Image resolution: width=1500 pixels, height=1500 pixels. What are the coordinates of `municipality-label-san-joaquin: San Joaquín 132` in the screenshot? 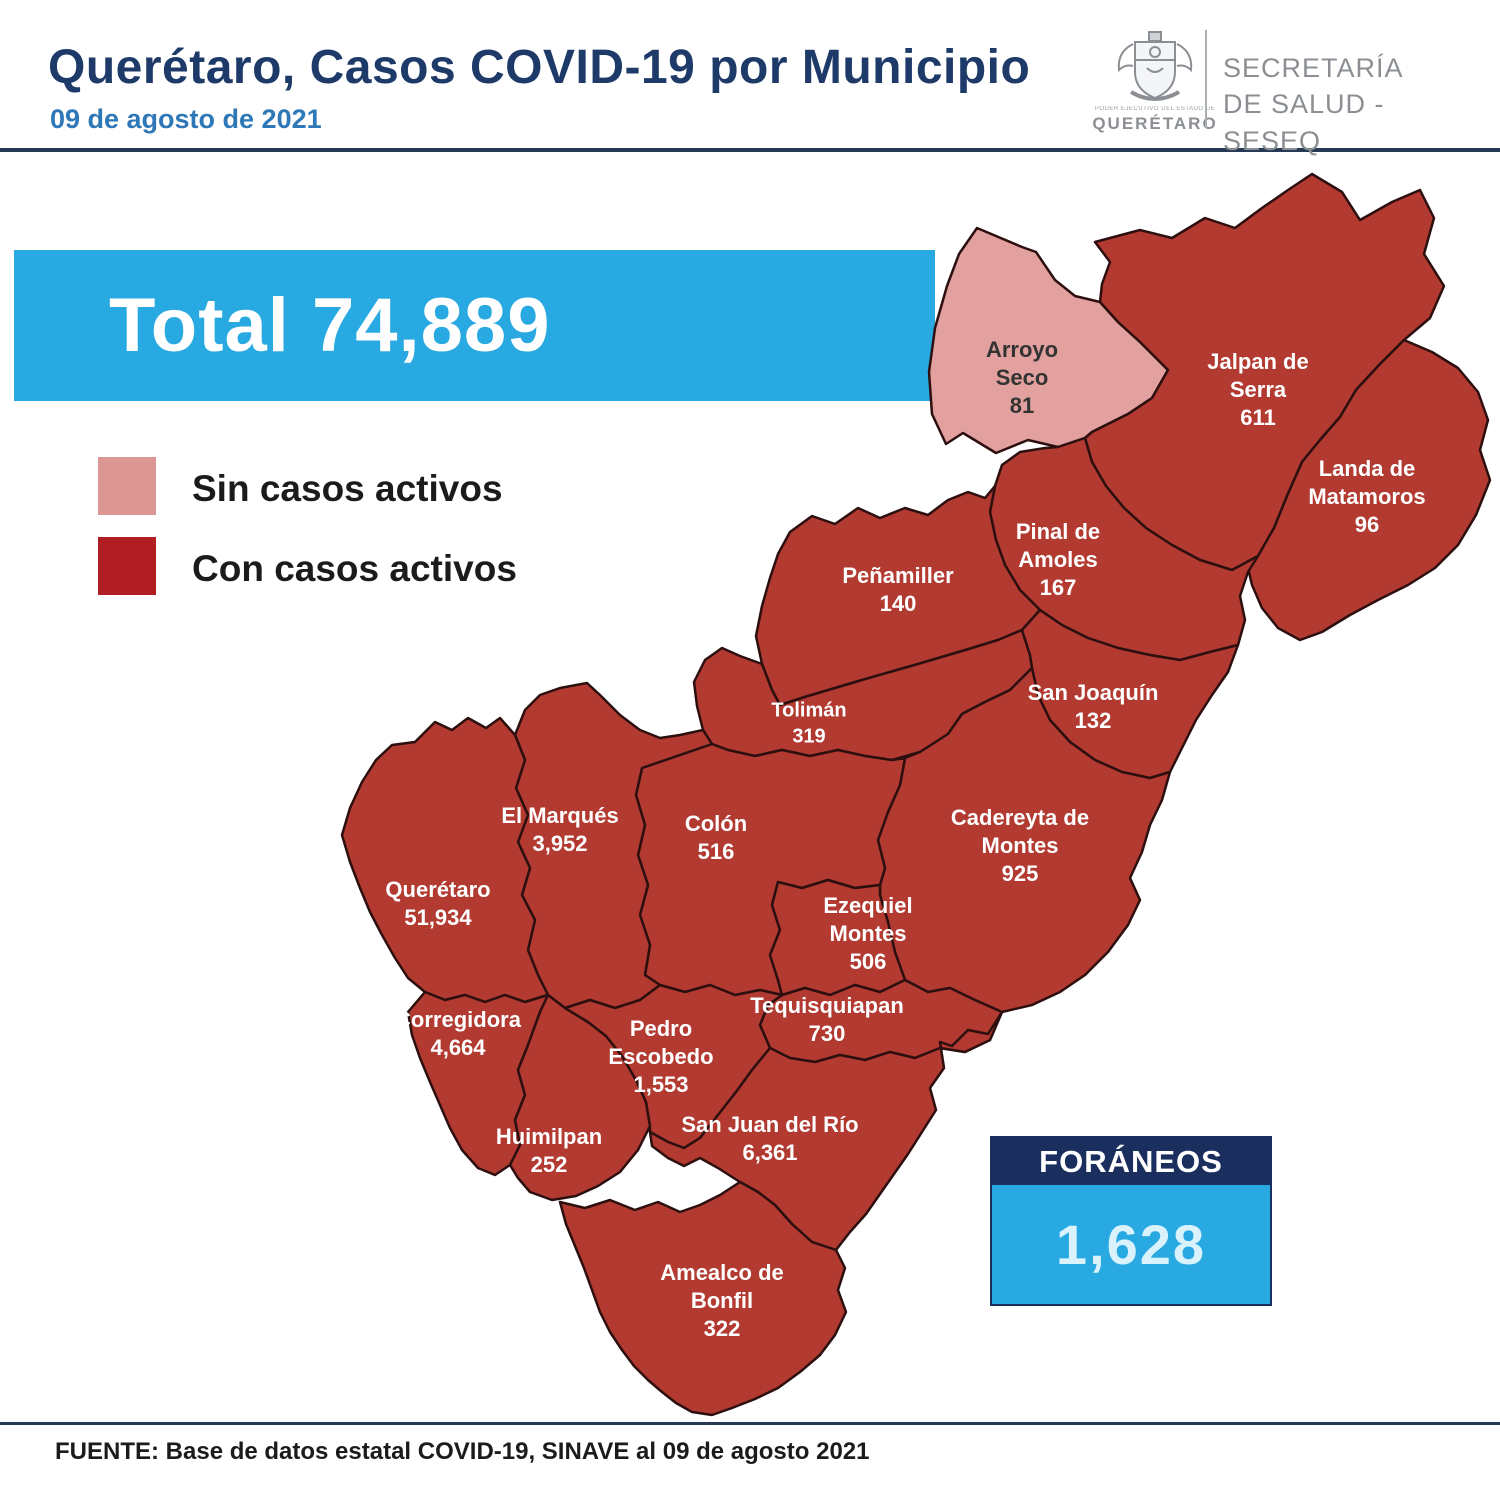 It's located at (1093, 706).